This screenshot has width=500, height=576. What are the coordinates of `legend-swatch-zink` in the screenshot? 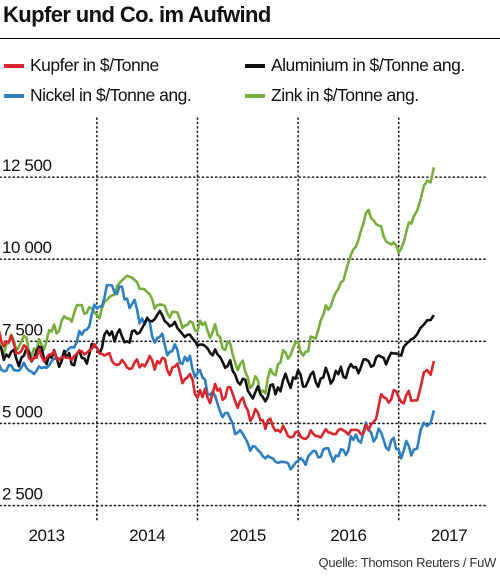 It's located at (255, 95).